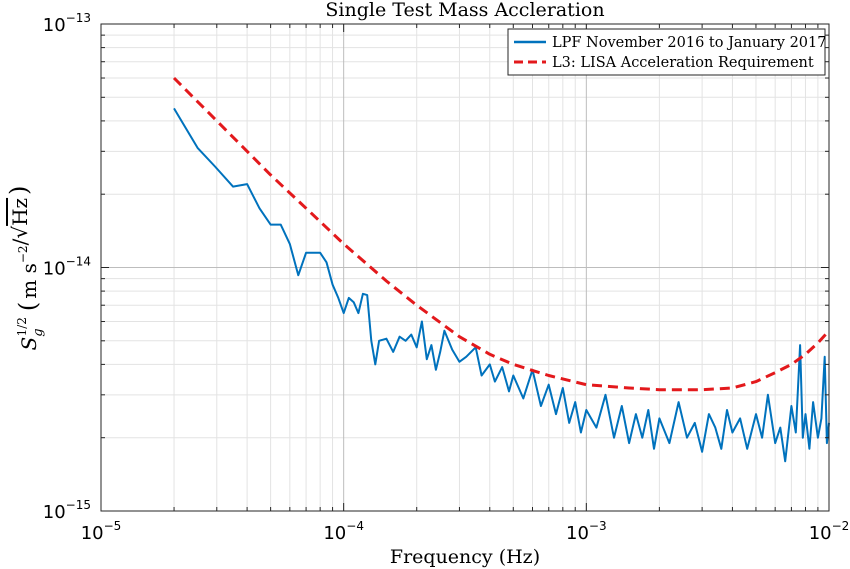  I want to click on x-tick-label: 10⁻³, so click(586, 531).